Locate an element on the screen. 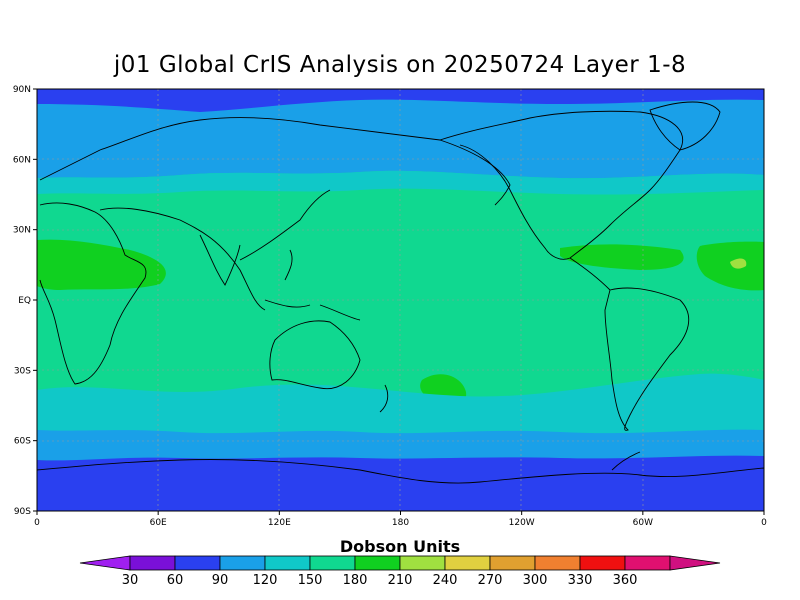 The image size is (800, 600). lon-tick-label: 60E is located at coordinates (158, 523).